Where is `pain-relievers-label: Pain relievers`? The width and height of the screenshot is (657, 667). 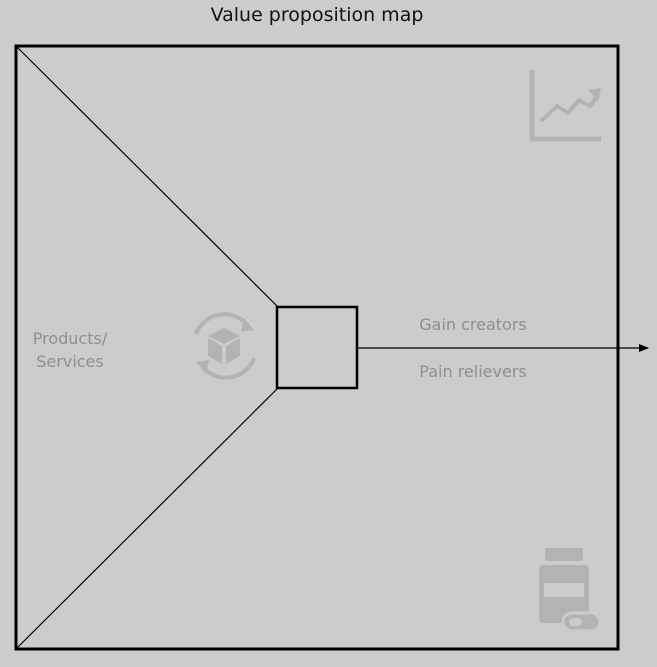 pain-relievers-label: Pain relievers is located at coordinates (473, 371).